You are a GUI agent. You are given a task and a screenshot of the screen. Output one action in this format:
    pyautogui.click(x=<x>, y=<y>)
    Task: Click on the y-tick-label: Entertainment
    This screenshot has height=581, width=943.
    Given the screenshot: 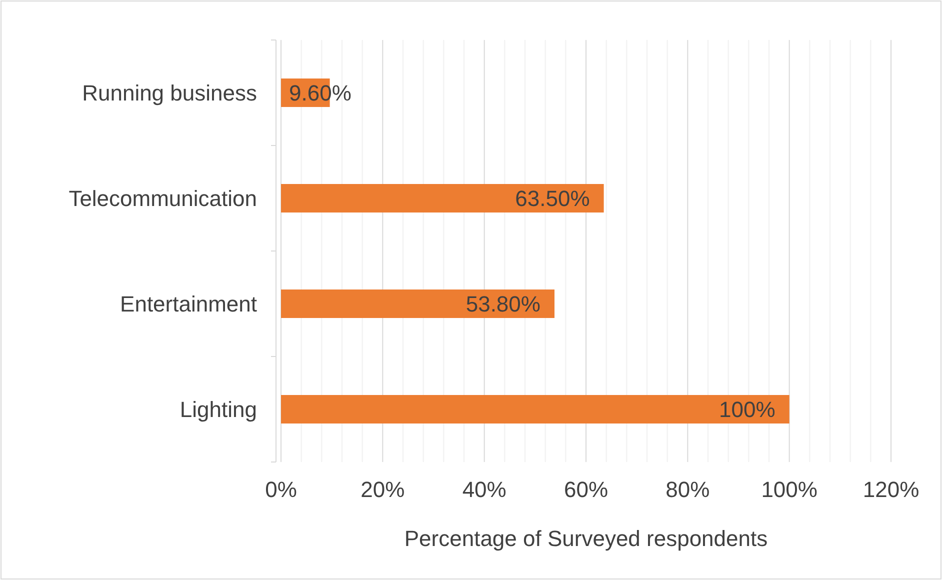 What is the action you would take?
    pyautogui.click(x=188, y=303)
    